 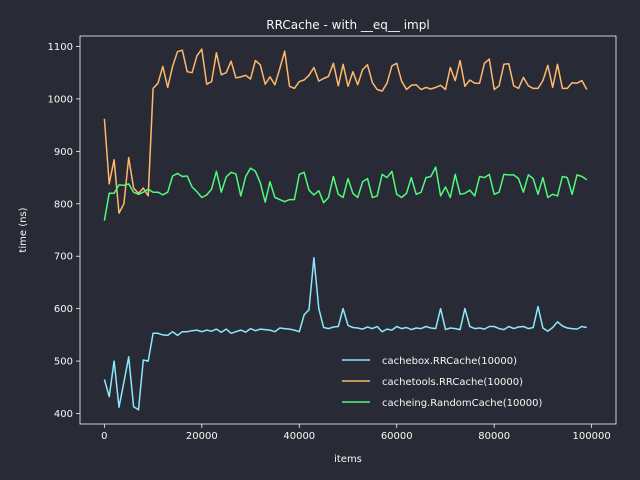 What do you see at coordinates (592, 436) in the screenshot?
I see `x-tick-label-5: 100000` at bounding box center [592, 436].